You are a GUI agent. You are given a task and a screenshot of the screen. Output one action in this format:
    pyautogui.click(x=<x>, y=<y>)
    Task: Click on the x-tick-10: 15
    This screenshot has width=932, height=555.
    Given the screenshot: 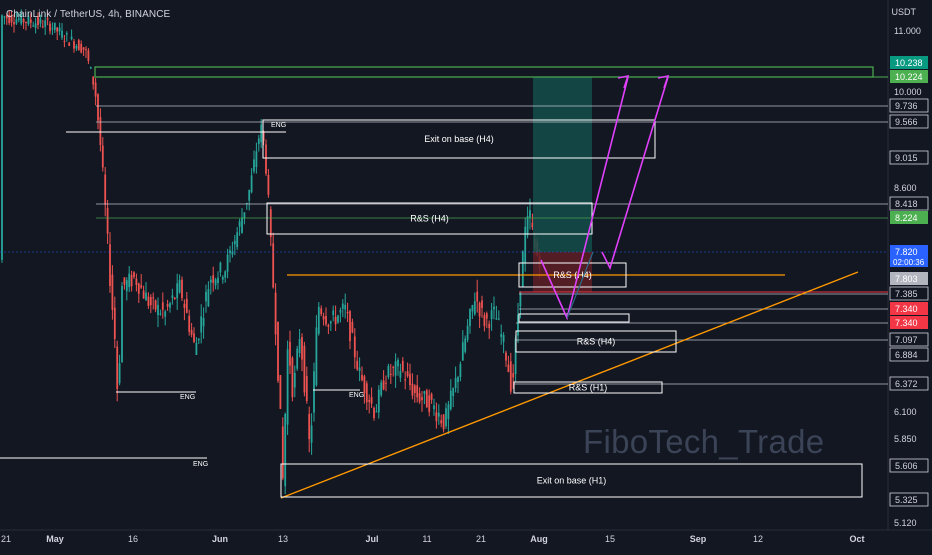 What is the action you would take?
    pyautogui.click(x=610, y=539)
    